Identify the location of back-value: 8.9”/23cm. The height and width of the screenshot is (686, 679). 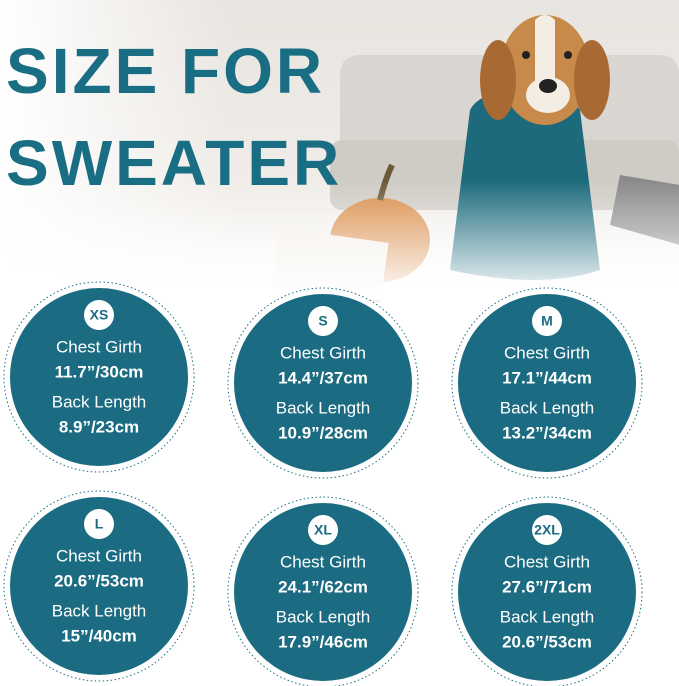
(99, 426).